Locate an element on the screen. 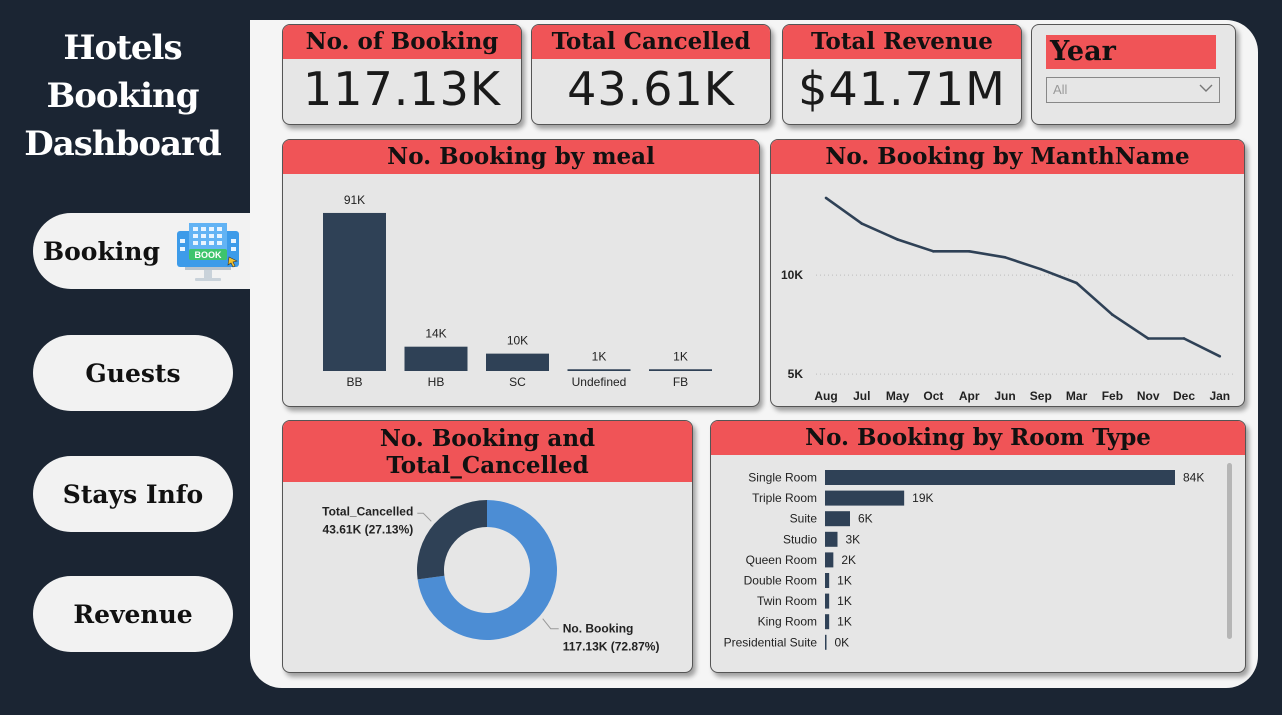 Image resolution: width=1282 pixels, height=715 pixels. year-dropdown-value: All is located at coordinates (1060, 89).